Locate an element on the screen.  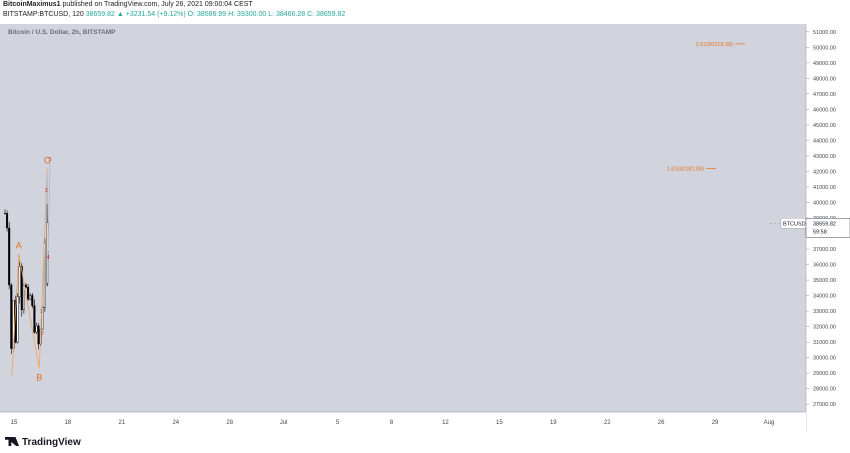
subwave-label-3: 3 is located at coordinates (46, 191).